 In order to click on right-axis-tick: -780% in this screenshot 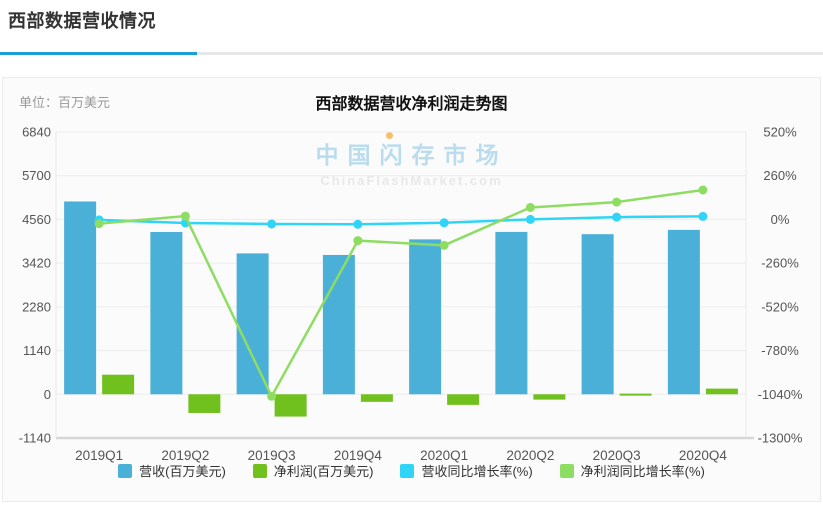, I will do `click(780, 350)`.